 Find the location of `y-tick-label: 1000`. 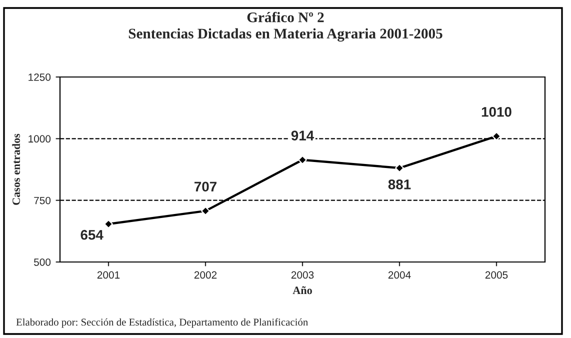

y-tick-label: 1000 is located at coordinates (39, 139).